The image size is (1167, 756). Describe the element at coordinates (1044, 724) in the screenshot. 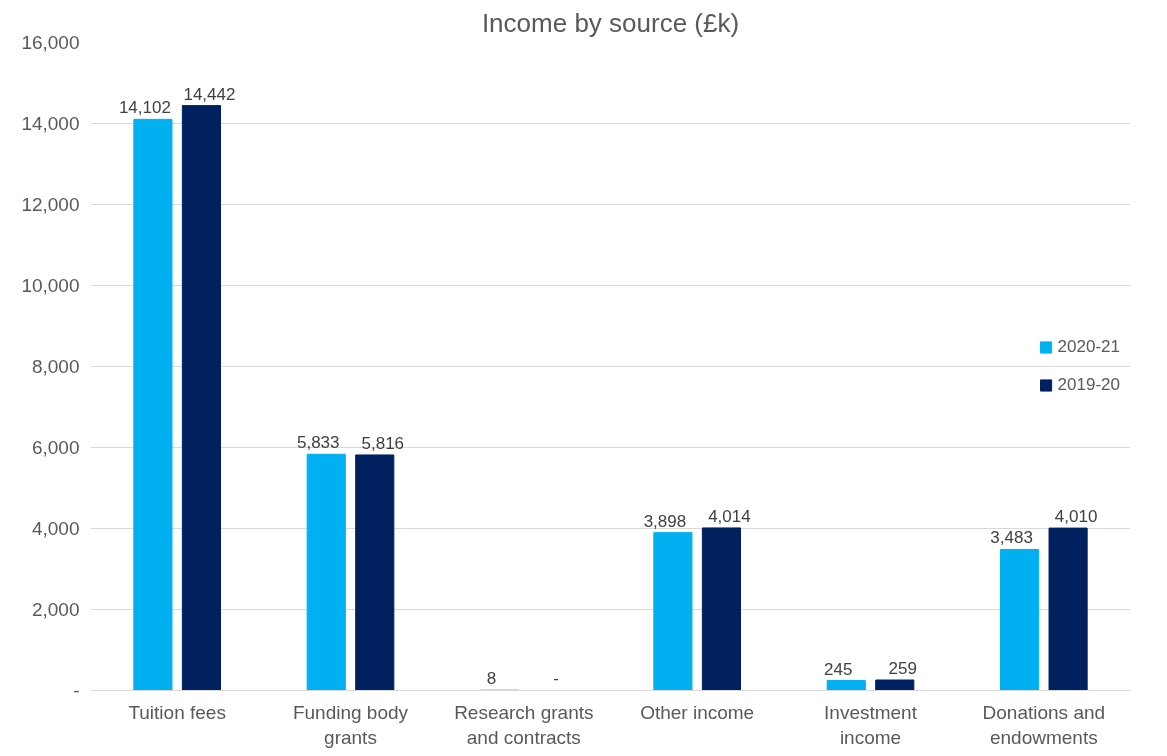

I see `x-tick-label: Donations and endowments` at that location.